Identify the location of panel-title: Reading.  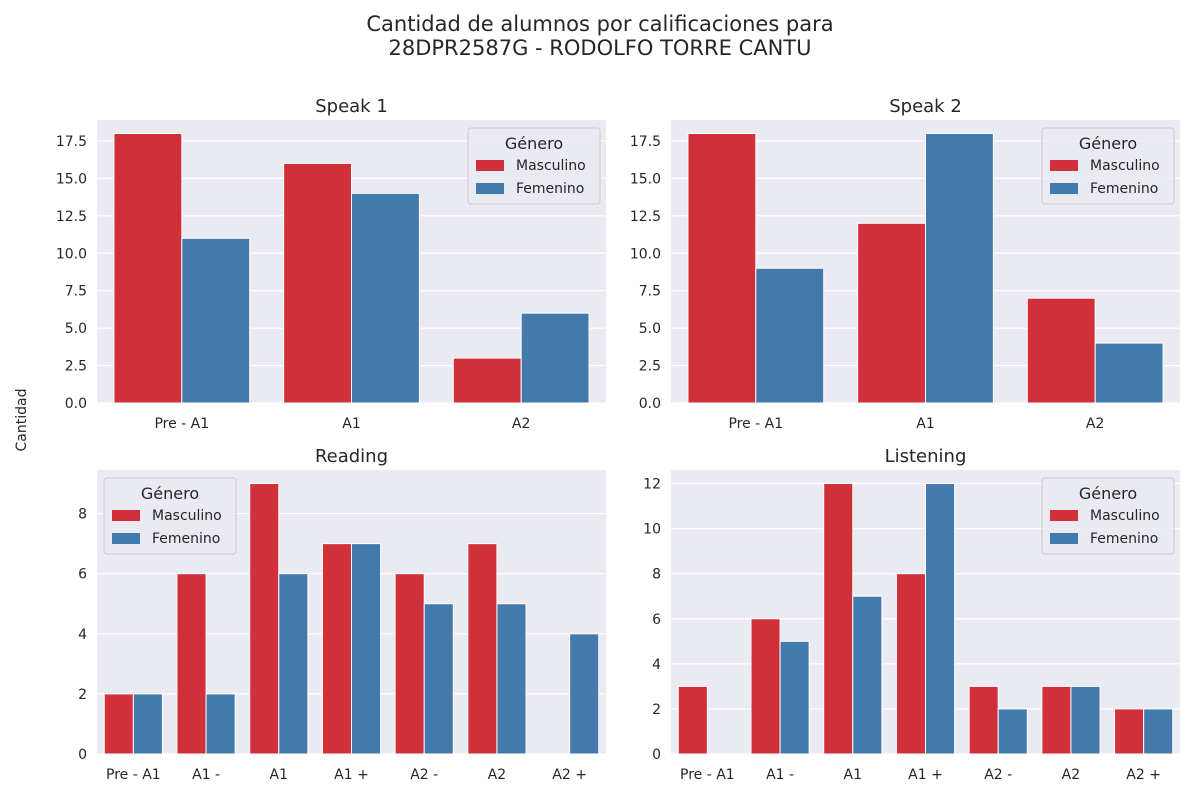
(351, 456).